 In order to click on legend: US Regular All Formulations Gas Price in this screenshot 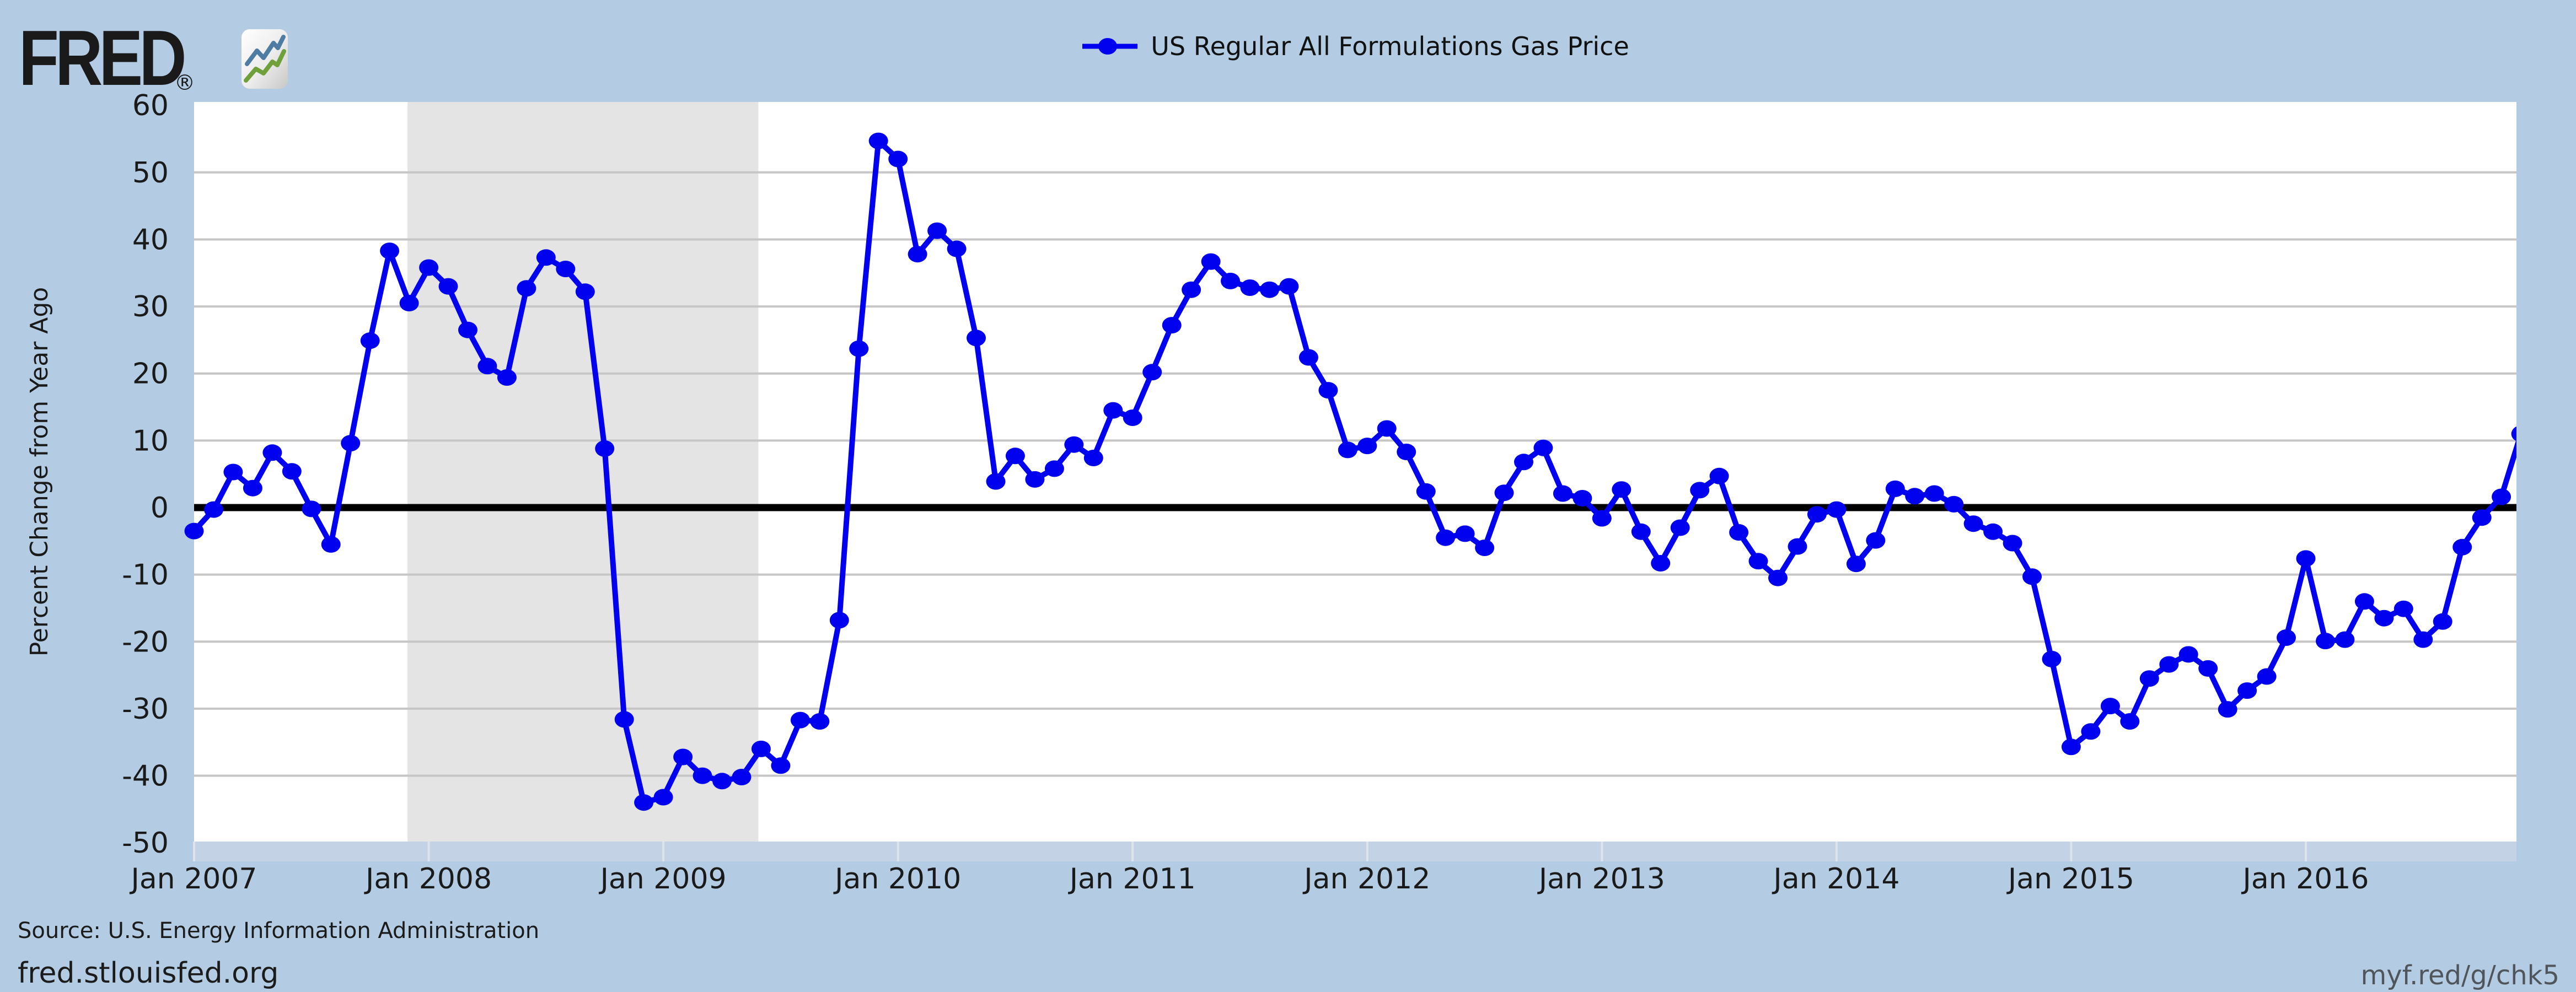, I will do `click(1355, 46)`.